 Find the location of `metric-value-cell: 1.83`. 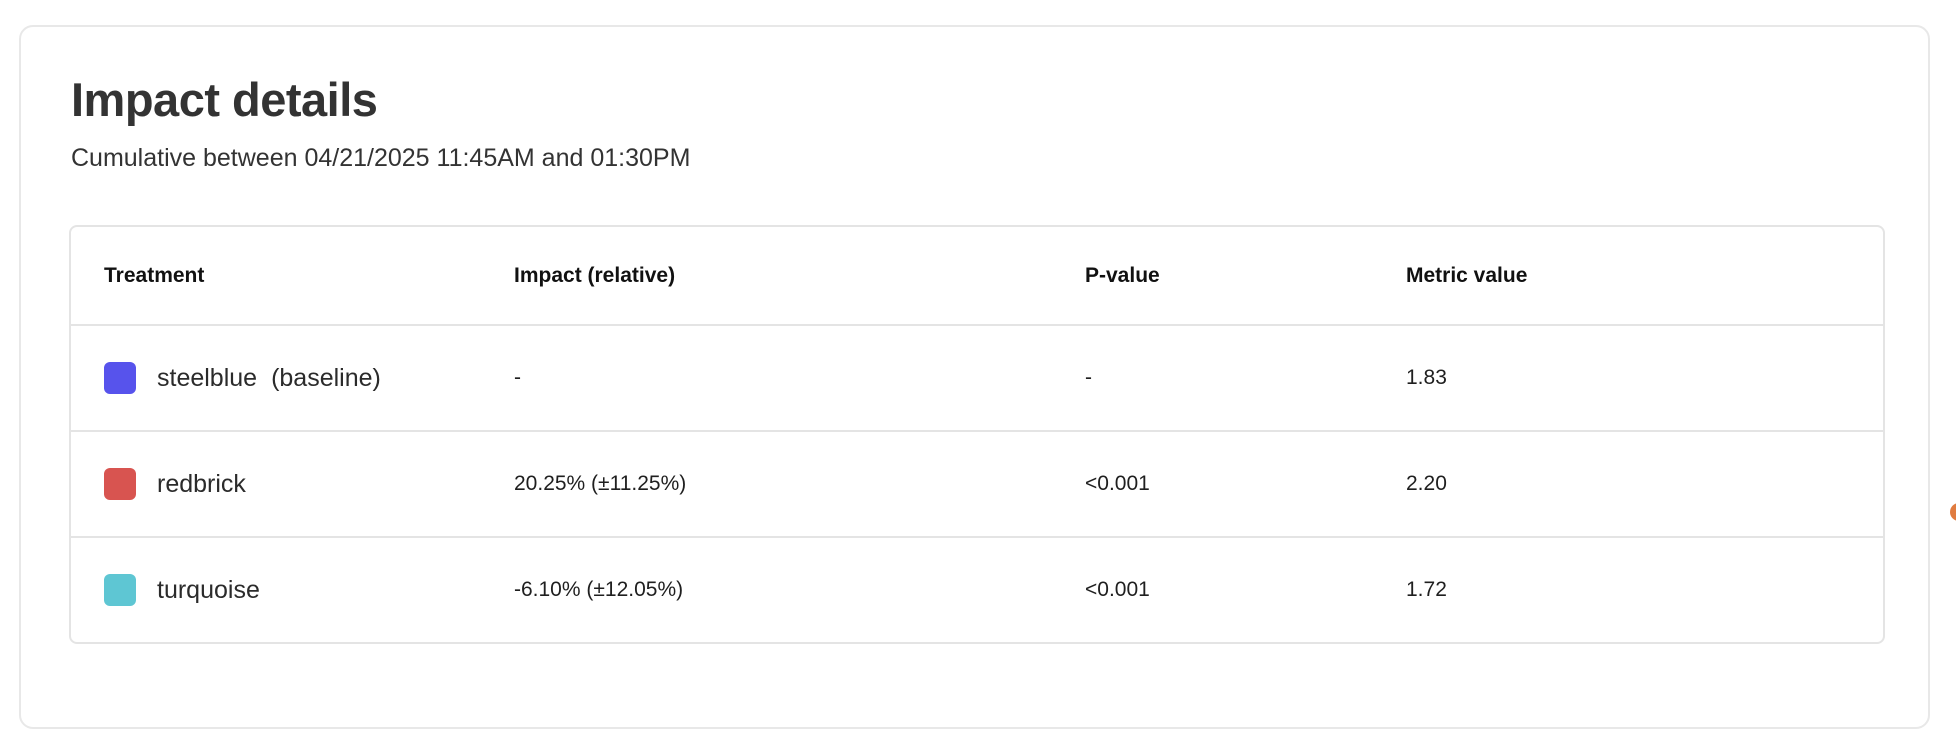

metric-value-cell: 1.83 is located at coordinates (1426, 377).